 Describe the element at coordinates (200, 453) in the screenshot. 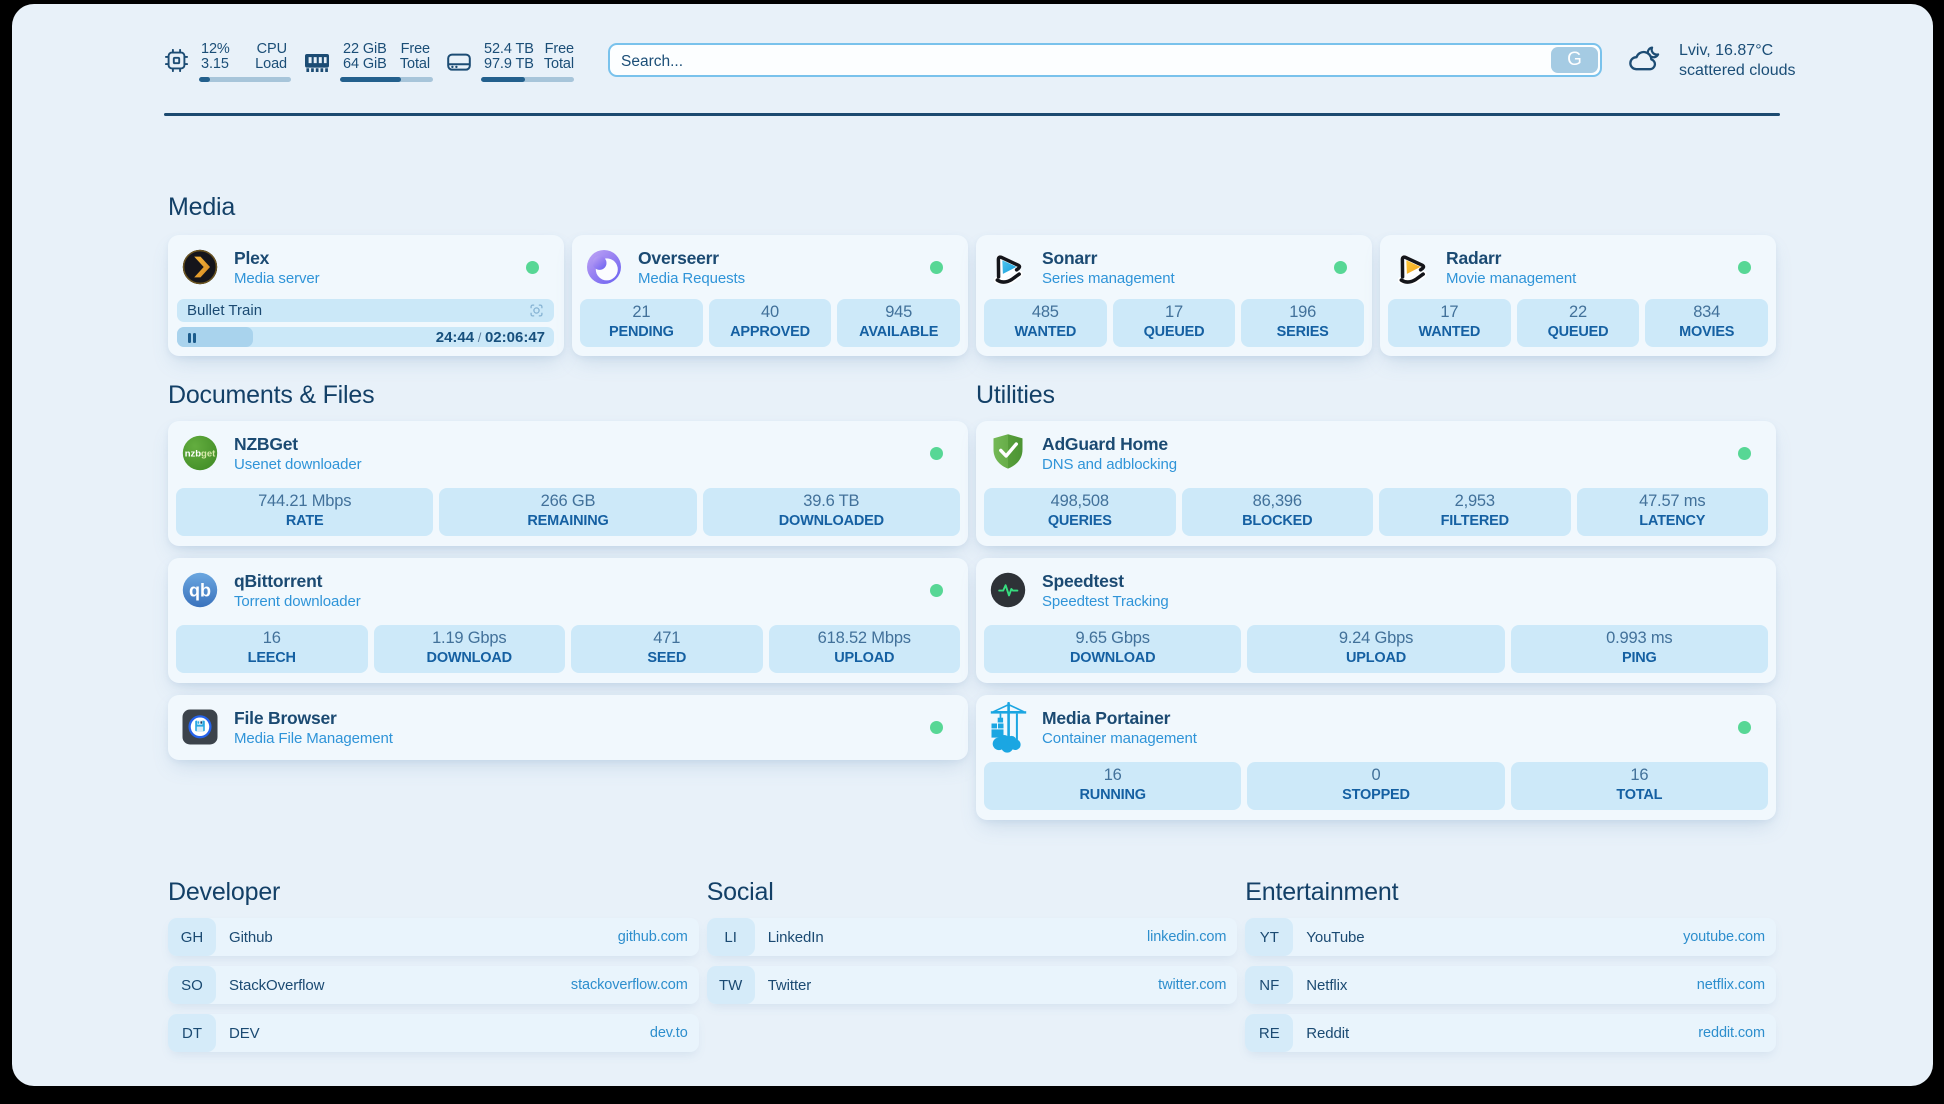

I see `svg-text: nzbget` at that location.